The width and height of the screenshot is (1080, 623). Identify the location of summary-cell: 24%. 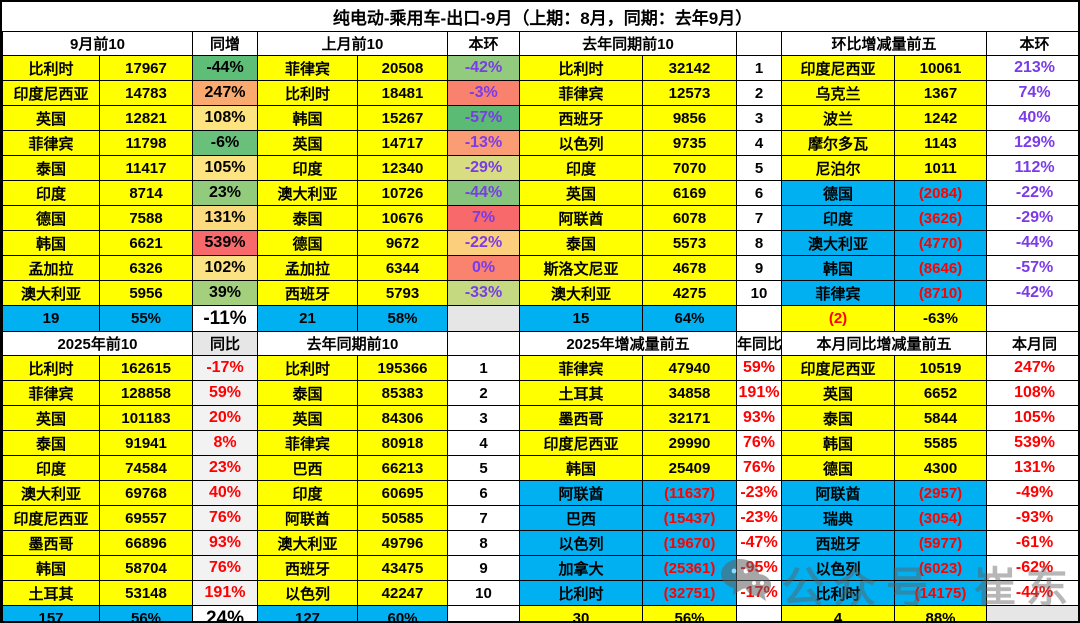
(225, 613).